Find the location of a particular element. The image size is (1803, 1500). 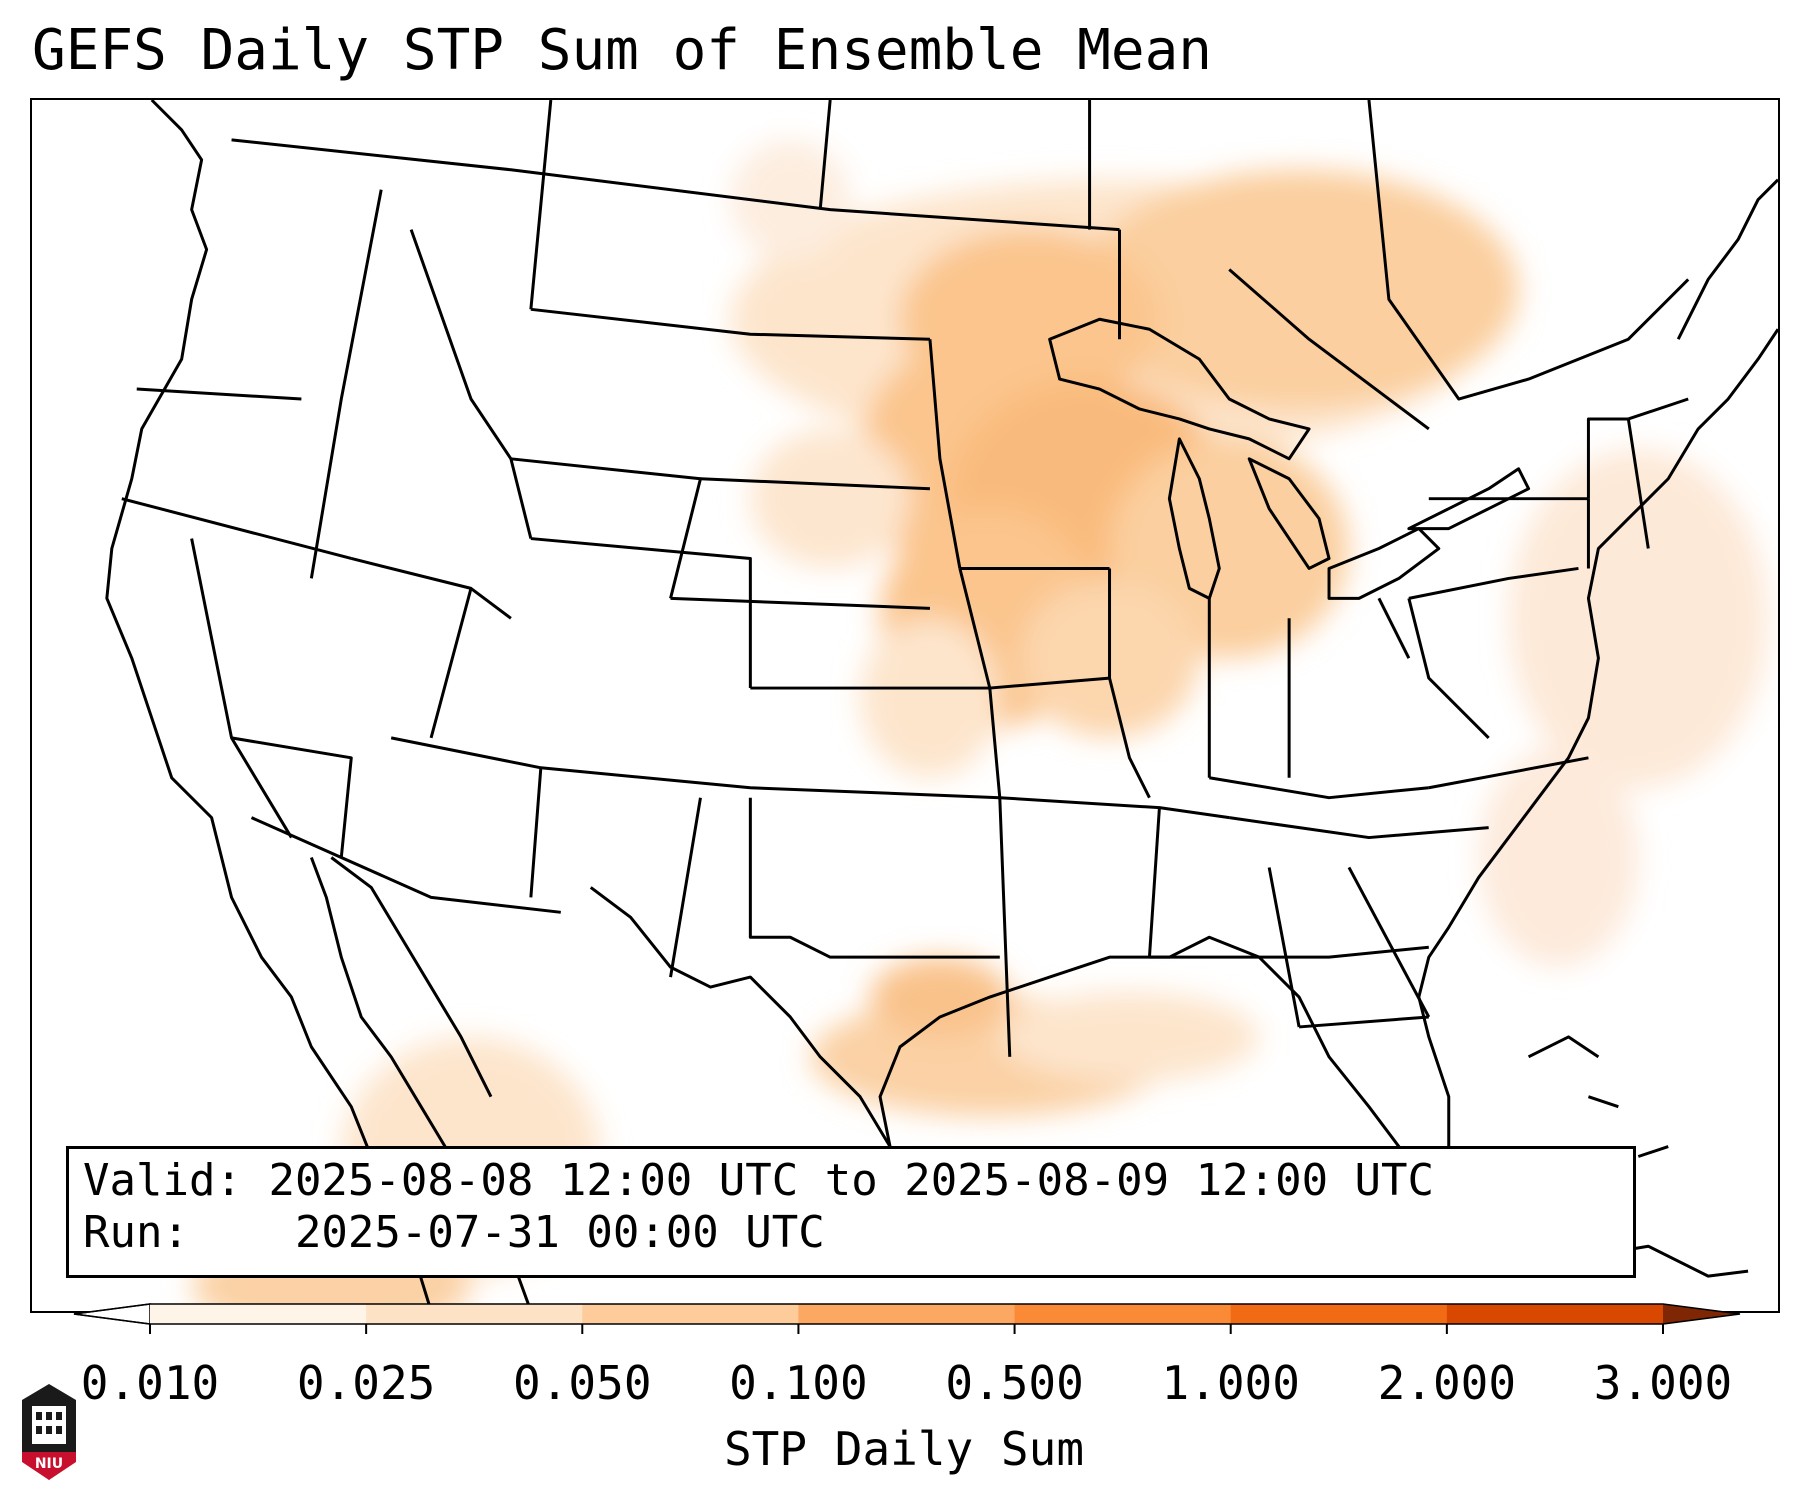

run-label: Run: is located at coordinates (136, 1232).